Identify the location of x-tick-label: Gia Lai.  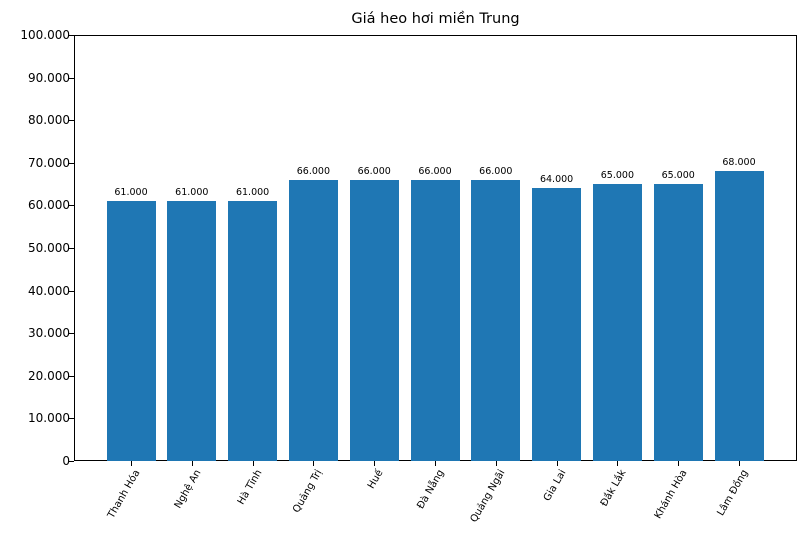
(555, 486).